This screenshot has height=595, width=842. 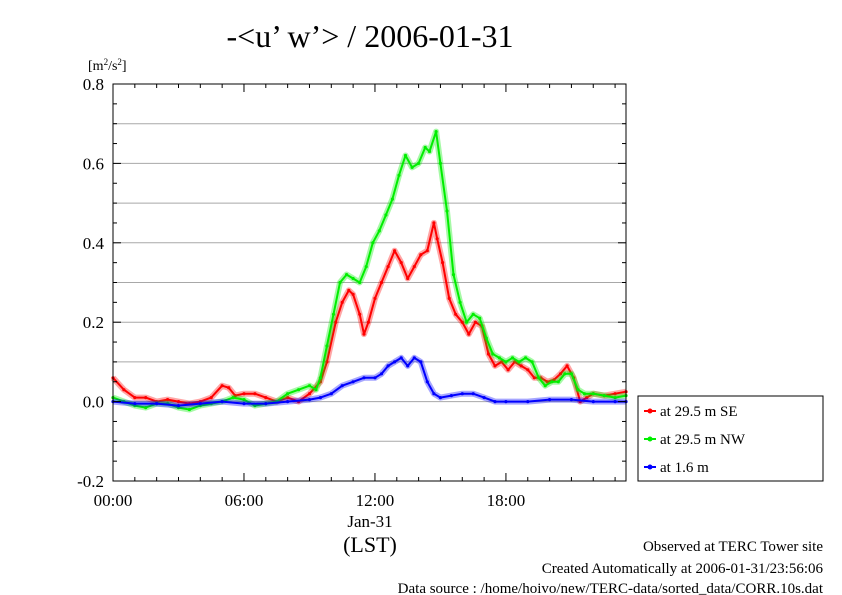 I want to click on y-tick-label: 0.8, so click(x=93, y=84).